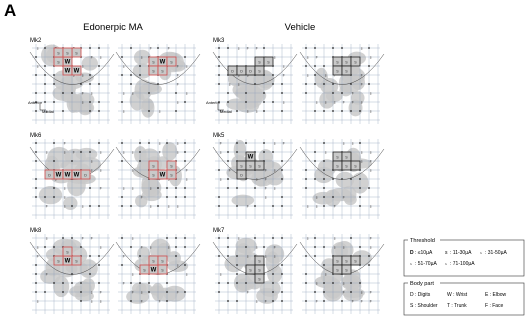  What do you see at coordinates (85, 175) in the screenshot?
I see `map-cell-label: D` at bounding box center [85, 175].